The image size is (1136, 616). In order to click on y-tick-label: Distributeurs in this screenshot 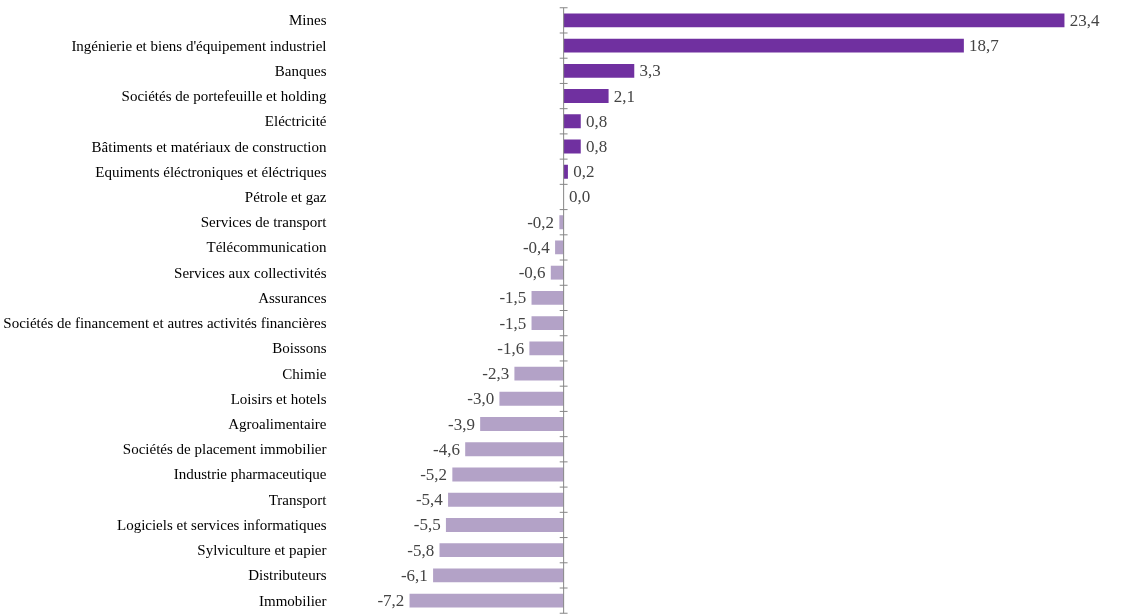, I will do `click(287, 575)`.